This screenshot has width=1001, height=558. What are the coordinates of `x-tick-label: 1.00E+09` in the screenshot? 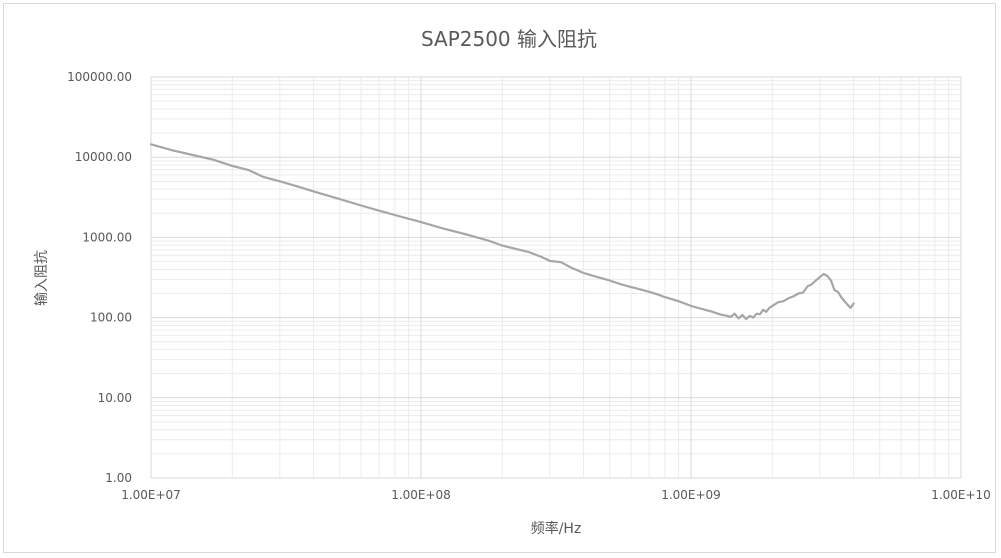 It's located at (691, 495).